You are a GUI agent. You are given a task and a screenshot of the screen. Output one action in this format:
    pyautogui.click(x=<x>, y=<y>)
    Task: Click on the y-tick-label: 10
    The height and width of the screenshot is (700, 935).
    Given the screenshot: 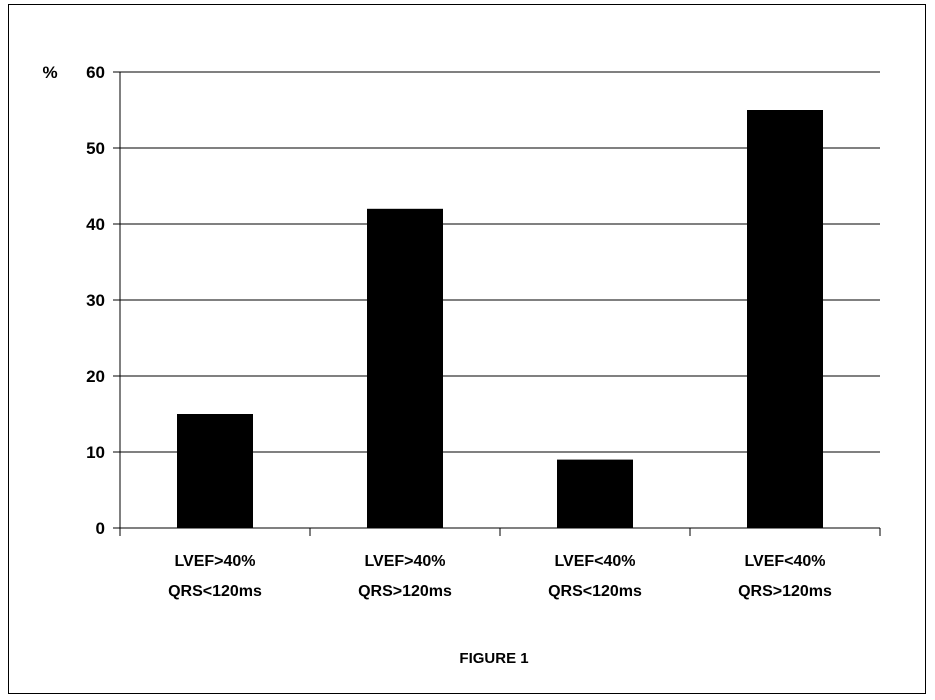 What is the action you would take?
    pyautogui.click(x=95, y=452)
    